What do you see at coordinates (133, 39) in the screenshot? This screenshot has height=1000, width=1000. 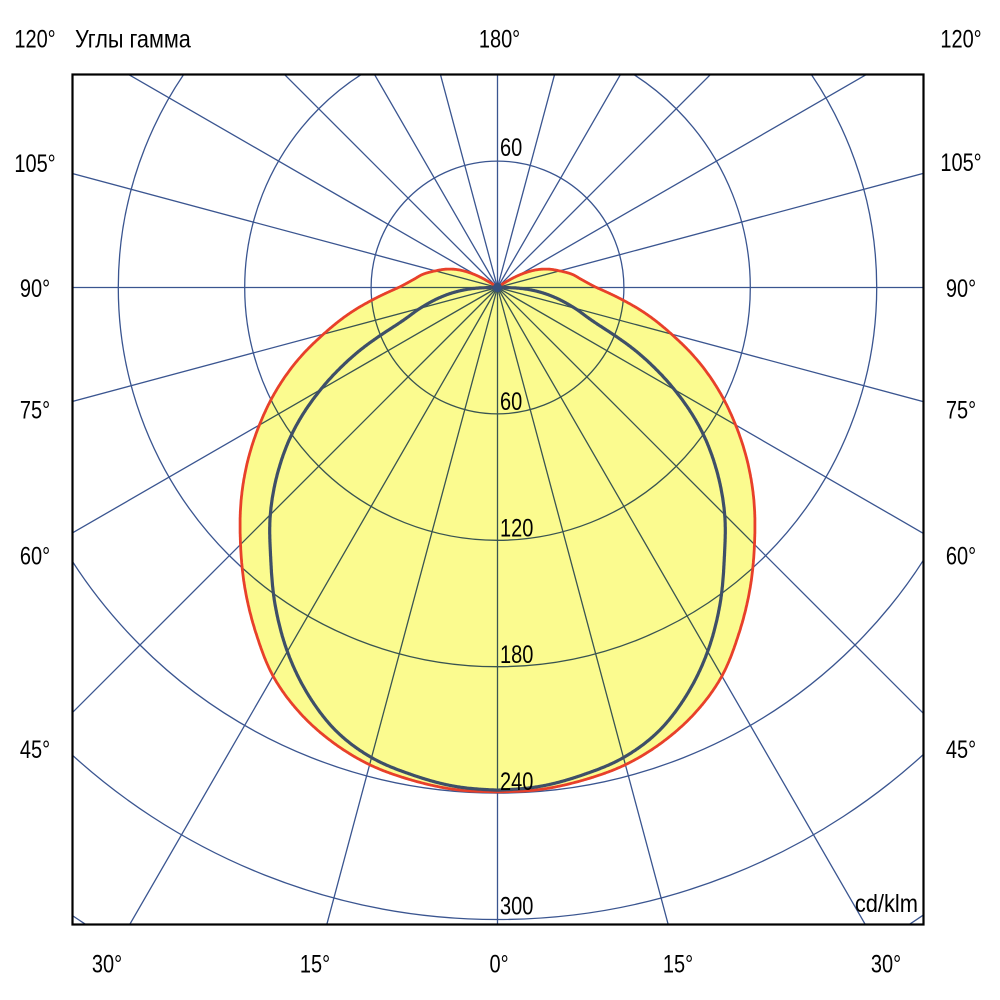 I see `svg-text: Углы гамма` at bounding box center [133, 39].